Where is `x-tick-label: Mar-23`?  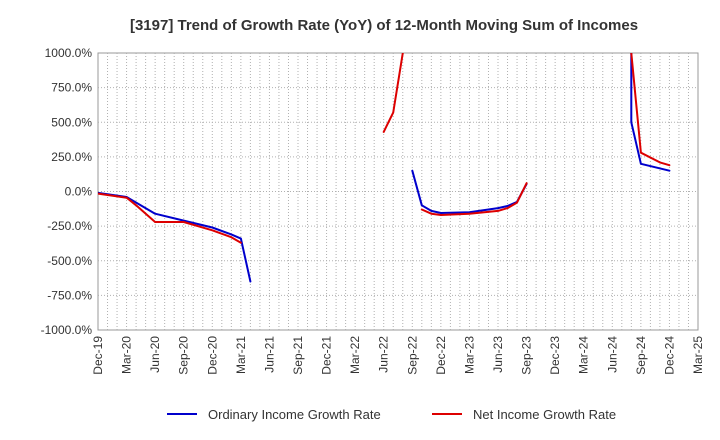 x-tick-label: Mar-23 is located at coordinates (469, 355).